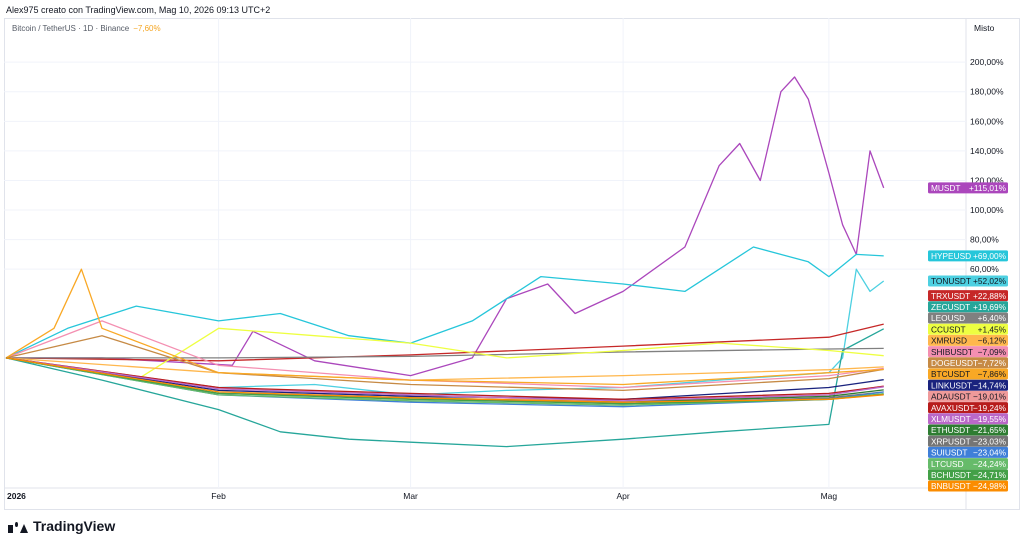  Describe the element at coordinates (951, 385) in the screenshot. I see `series-label-name: LINKUSDT` at that location.